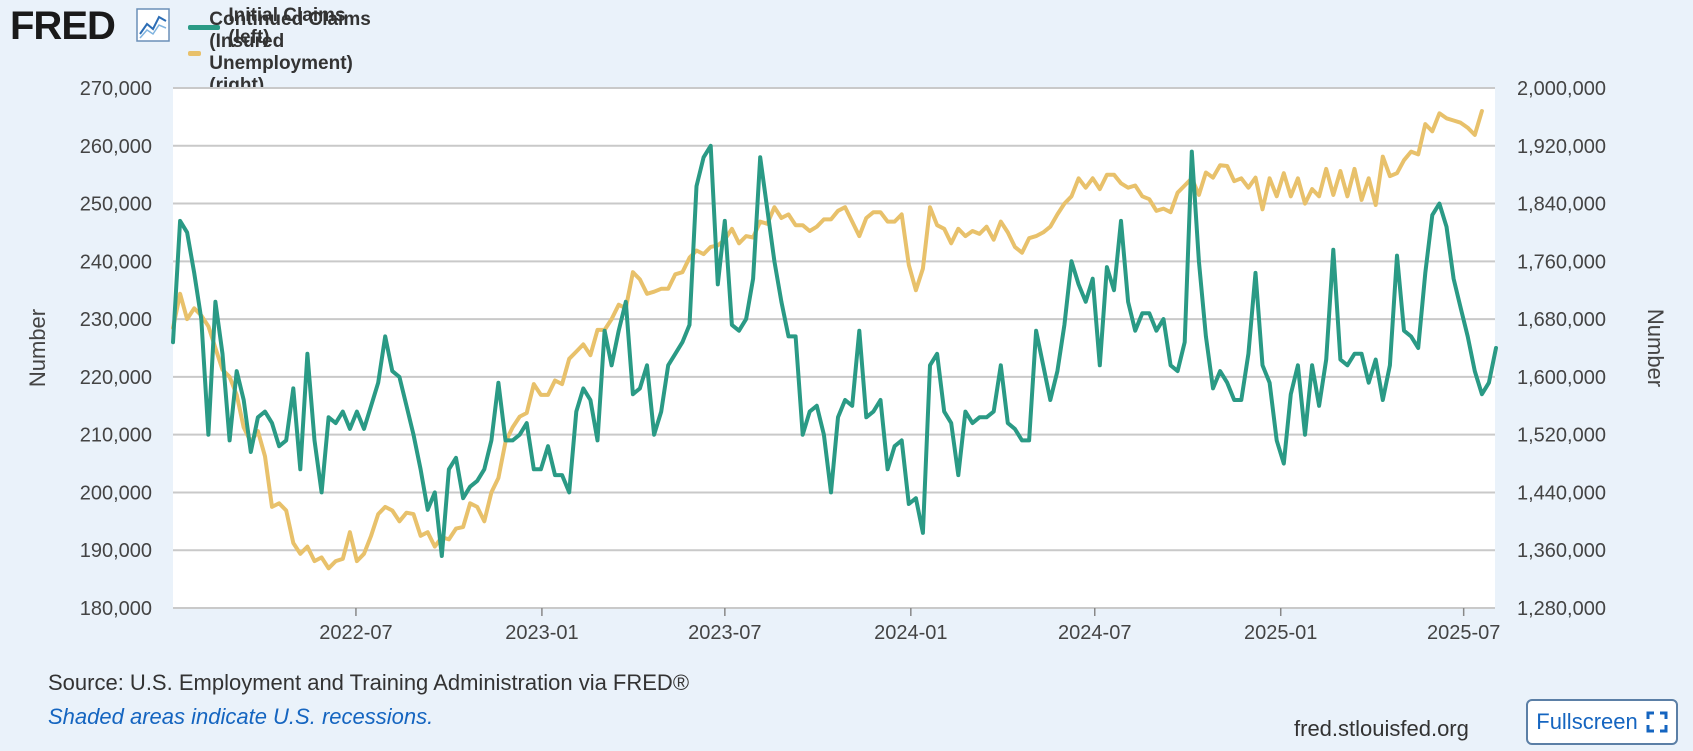 This screenshot has height=751, width=1693. I want to click on left-tick-label: 270,000, so click(116, 89).